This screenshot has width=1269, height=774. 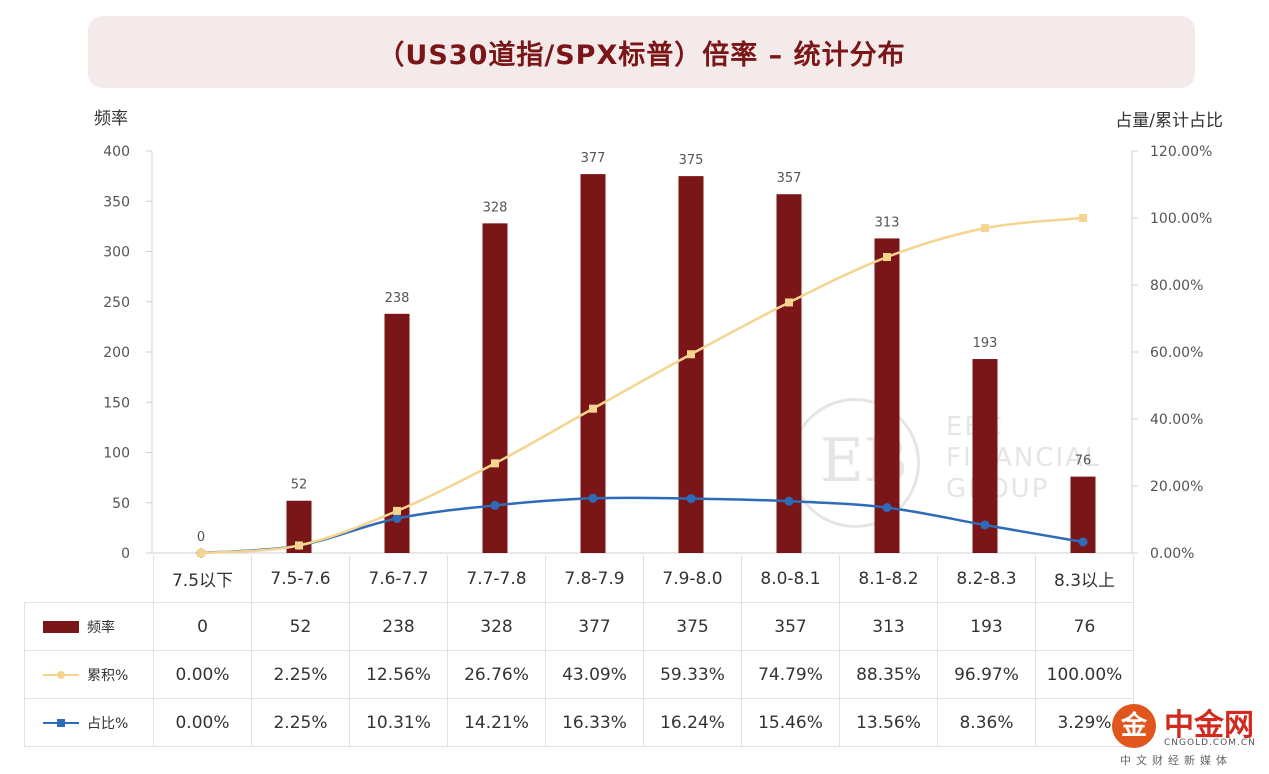 I want to click on category-row-blank, so click(x=89, y=579).